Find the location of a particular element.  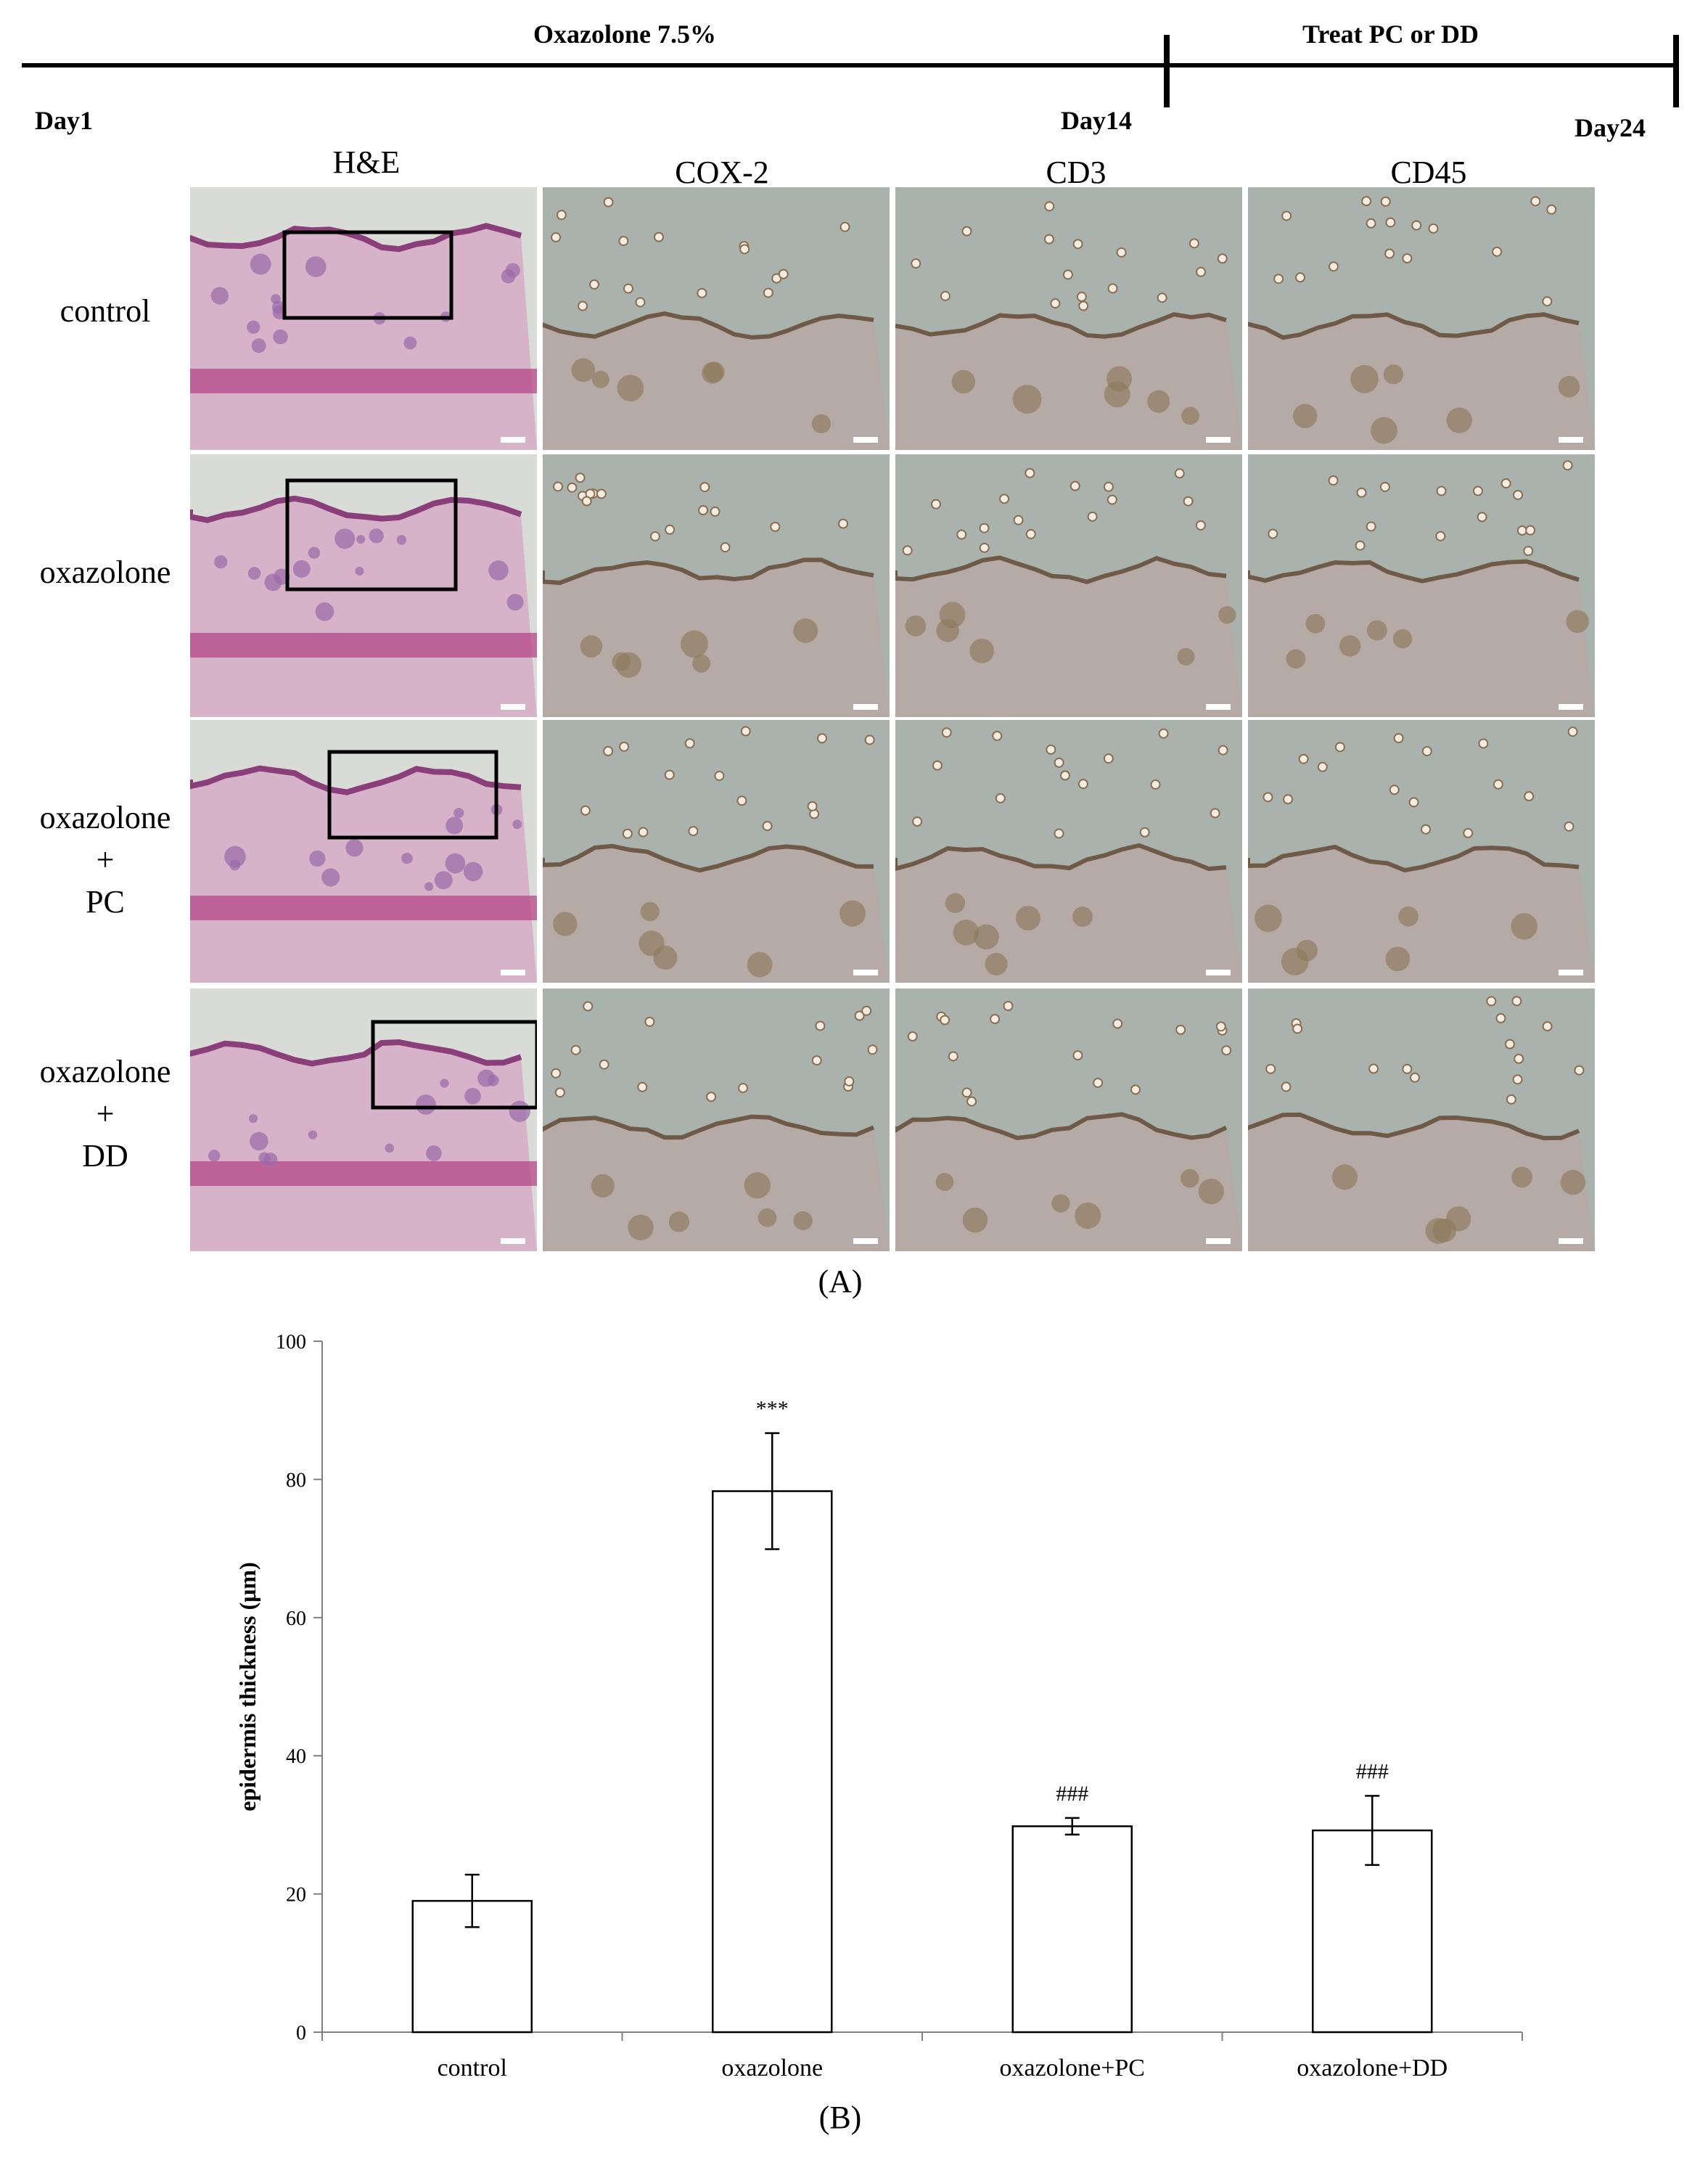

y-tick-label: 80 is located at coordinates (296, 1480).